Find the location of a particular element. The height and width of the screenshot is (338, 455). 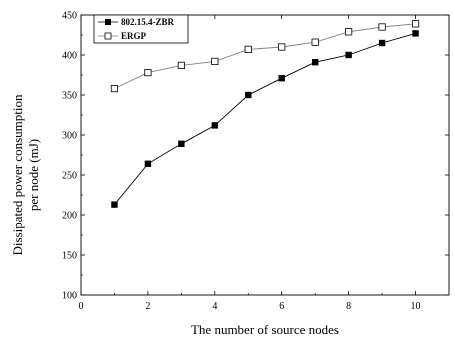

y-tick-label: 450 is located at coordinates (69, 16).